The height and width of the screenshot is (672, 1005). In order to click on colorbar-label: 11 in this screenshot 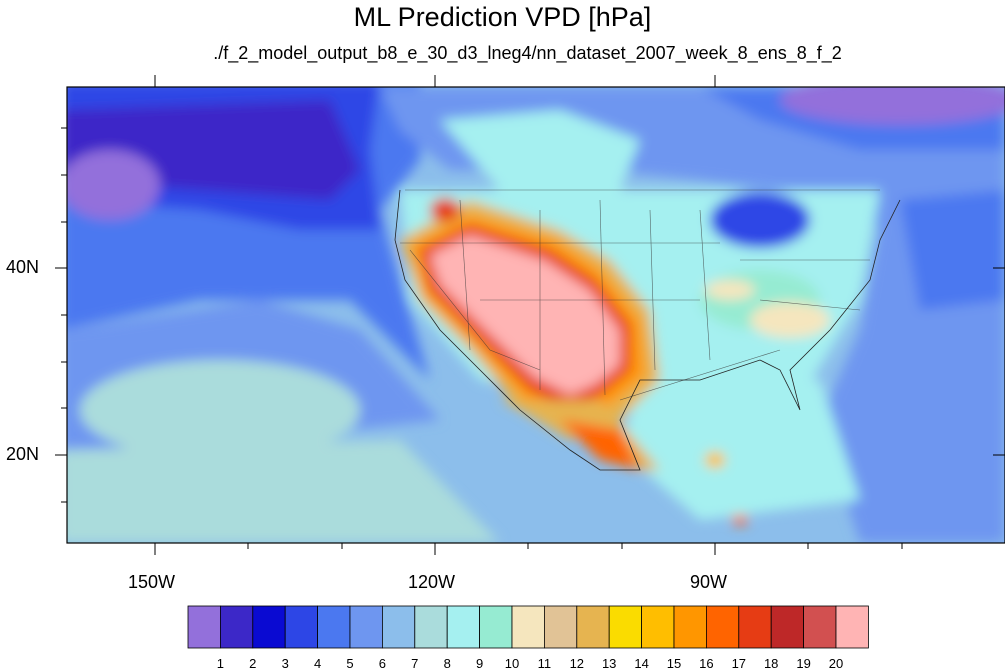, I will do `click(544, 663)`.